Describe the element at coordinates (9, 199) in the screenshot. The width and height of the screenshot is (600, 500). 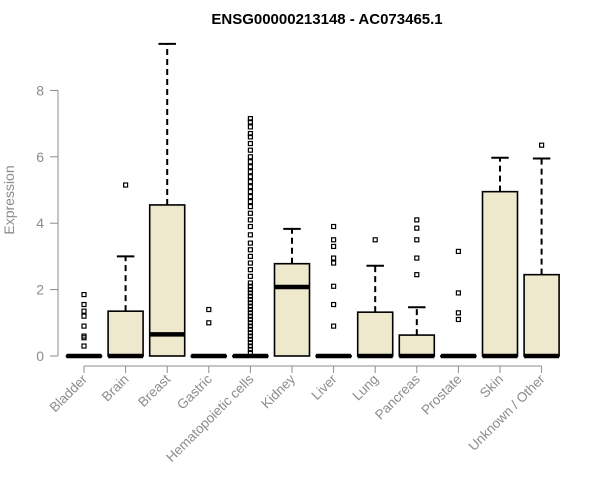
I see `y-axis-label: Expression` at that location.